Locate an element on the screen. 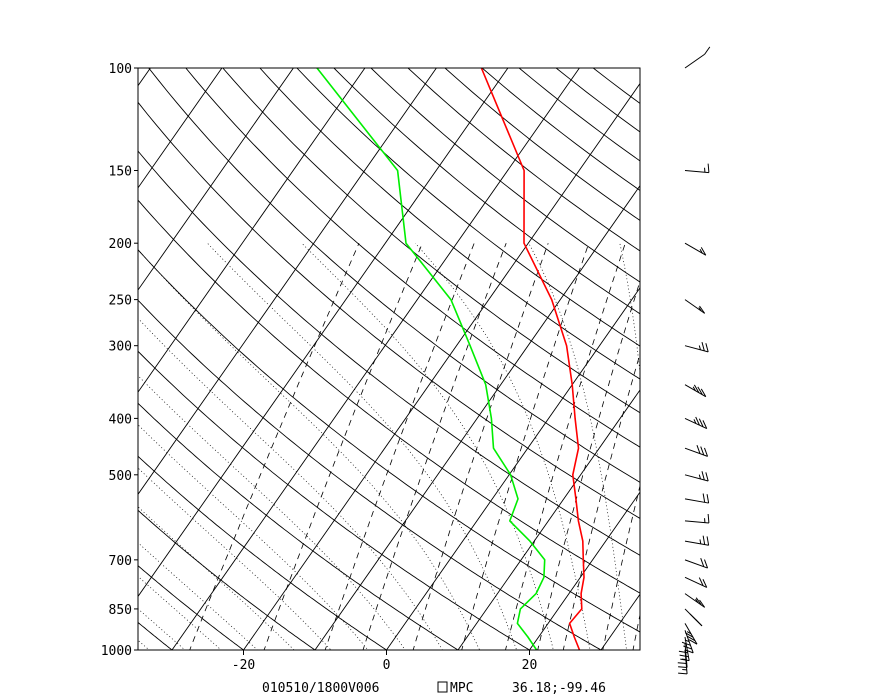  y-tick-label: 150 is located at coordinates (120, 171).